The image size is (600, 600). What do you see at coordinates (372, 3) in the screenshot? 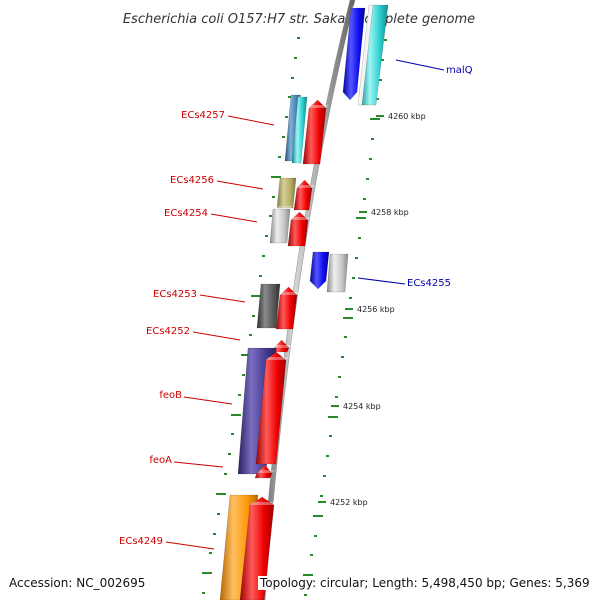
I see `malq-white-bar-top-face` at bounding box center [372, 3].